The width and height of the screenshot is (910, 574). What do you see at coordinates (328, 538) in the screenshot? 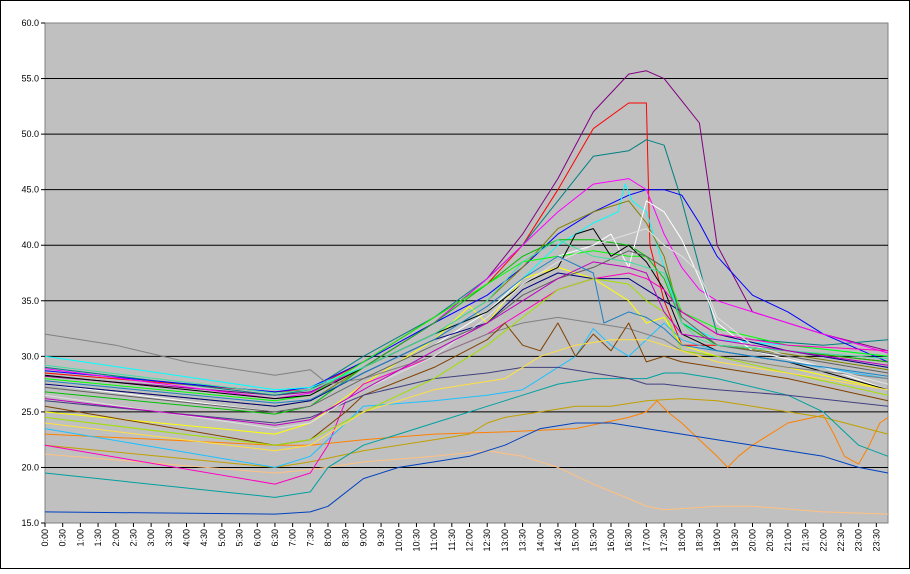
I see `x-tick-label: 8:00` at bounding box center [328, 538].